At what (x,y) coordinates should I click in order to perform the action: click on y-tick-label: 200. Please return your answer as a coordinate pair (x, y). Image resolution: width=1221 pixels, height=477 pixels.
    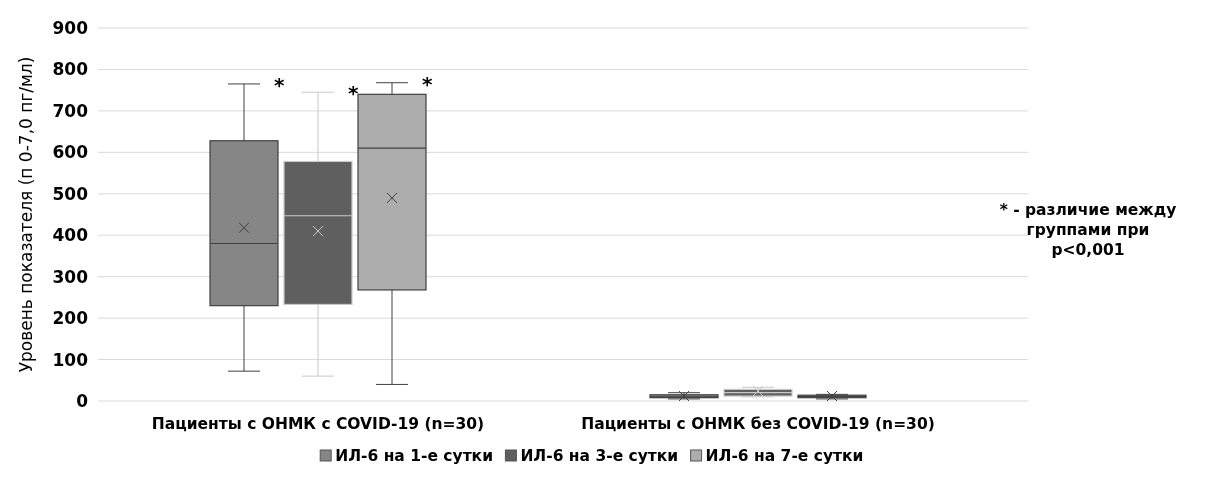
    Looking at the image, I should click on (70, 318).